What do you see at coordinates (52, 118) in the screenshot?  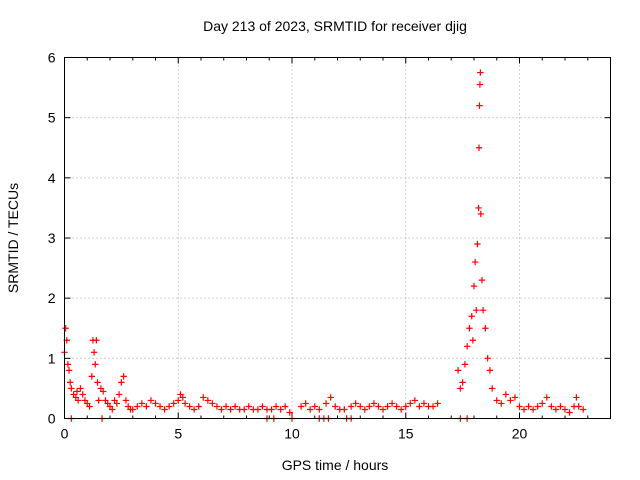 I see `y-tick-label: 5` at bounding box center [52, 118].